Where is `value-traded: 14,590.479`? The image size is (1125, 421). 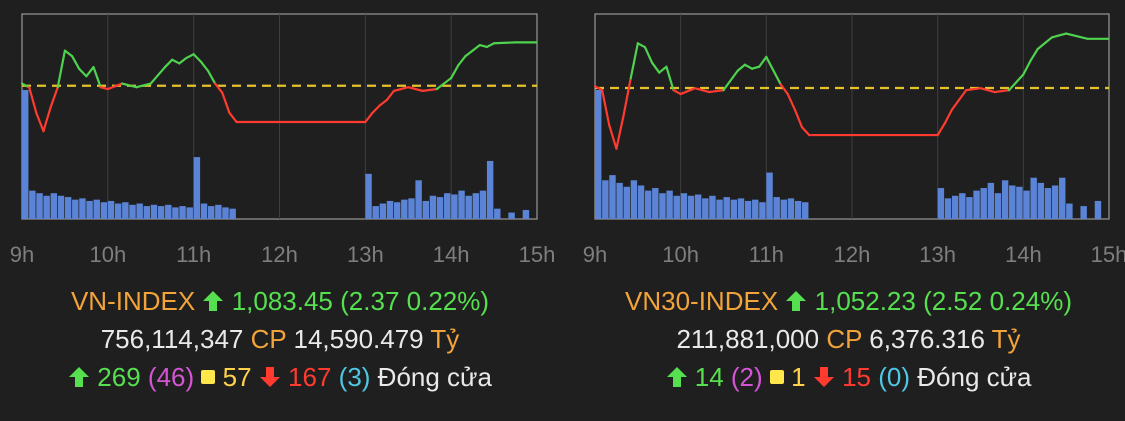 value-traded: 14,590.479 is located at coordinates (358, 339).